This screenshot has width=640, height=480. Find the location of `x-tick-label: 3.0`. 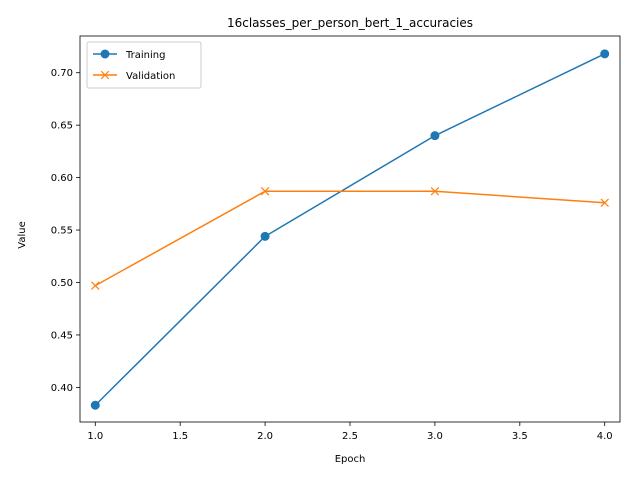

x-tick-label: 3.0 is located at coordinates (435, 436).